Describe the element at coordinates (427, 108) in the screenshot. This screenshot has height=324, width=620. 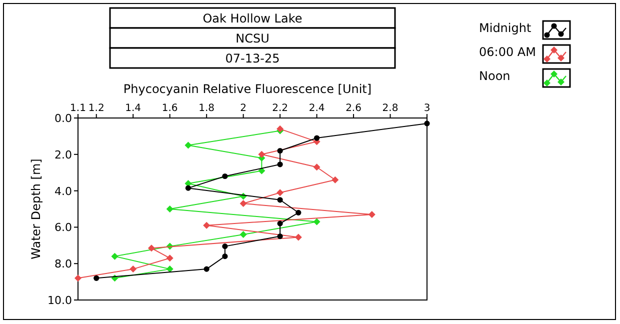
I see `x-tick-label: 3` at that location.